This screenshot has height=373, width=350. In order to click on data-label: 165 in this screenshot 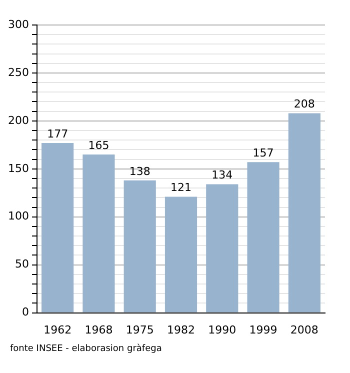, I will do `click(99, 145)`.